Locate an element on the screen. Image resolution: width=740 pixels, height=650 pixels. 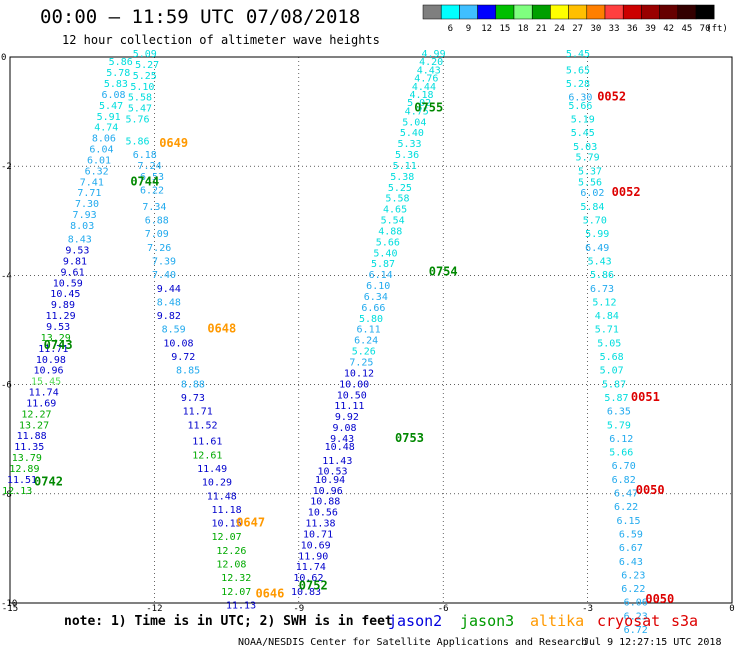
wave-height-label: 5.56 is located at coordinates (590, 182).